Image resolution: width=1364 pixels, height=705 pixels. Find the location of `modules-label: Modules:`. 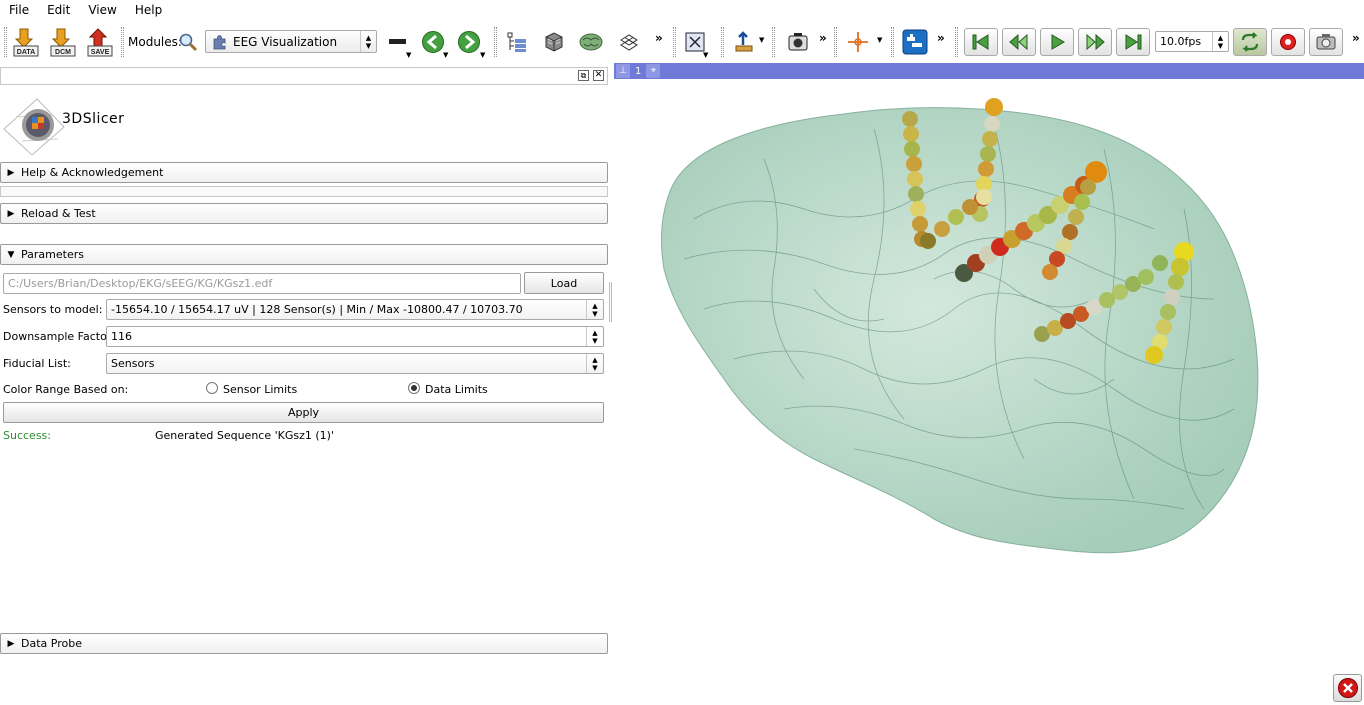

modules-label: Modules: is located at coordinates (155, 42).